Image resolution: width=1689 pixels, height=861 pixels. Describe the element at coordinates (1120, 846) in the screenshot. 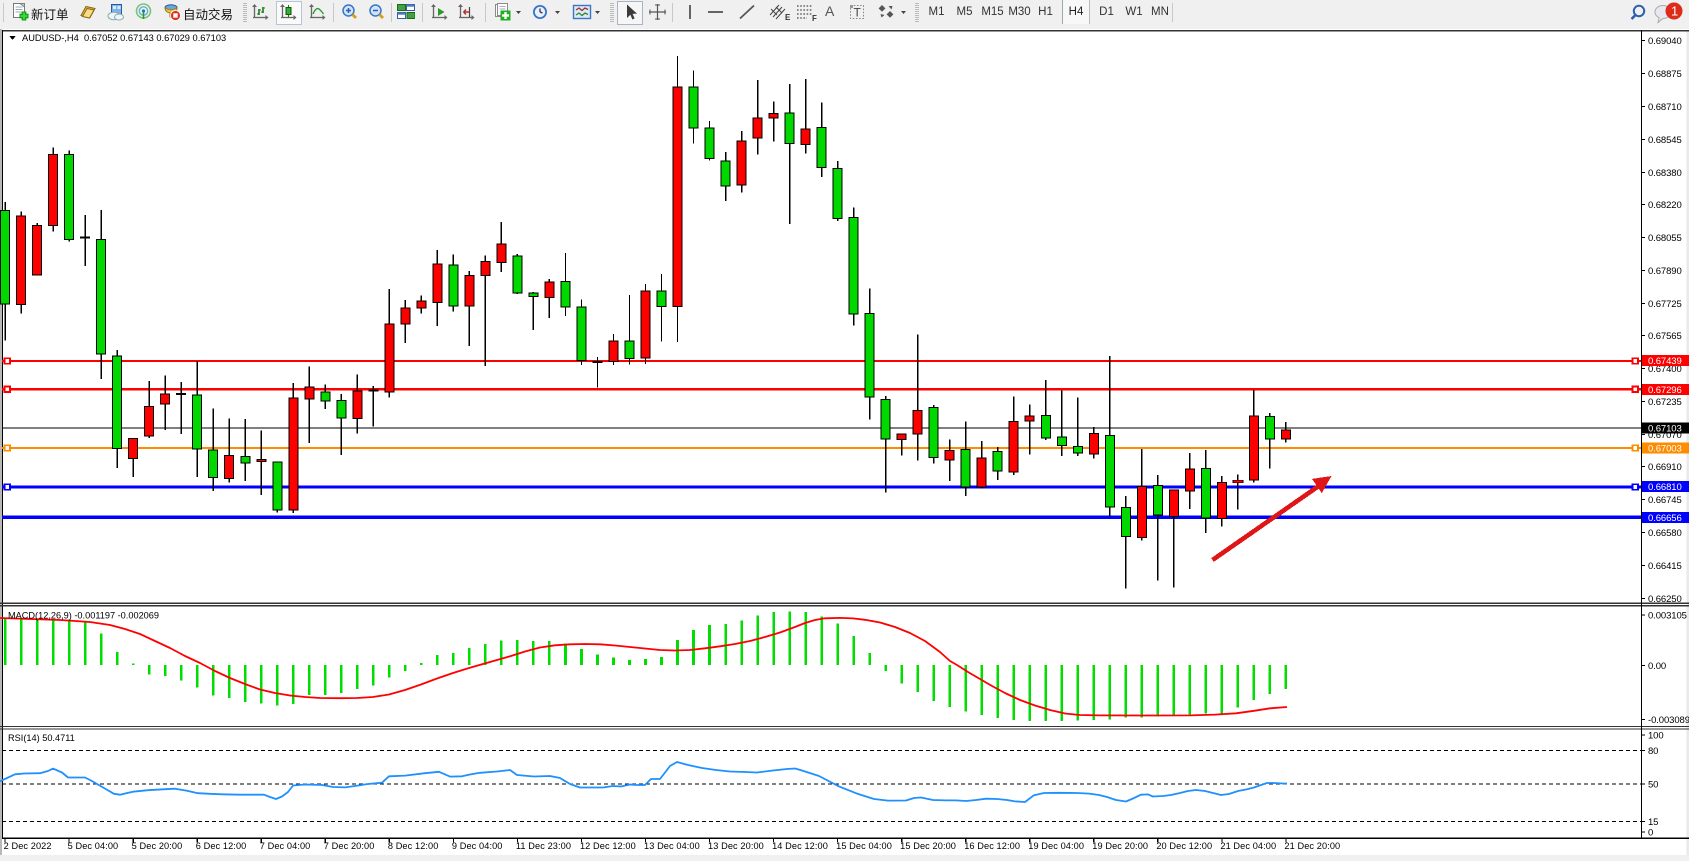

I see `svg-text: 19 Dec 20:00` at that location.